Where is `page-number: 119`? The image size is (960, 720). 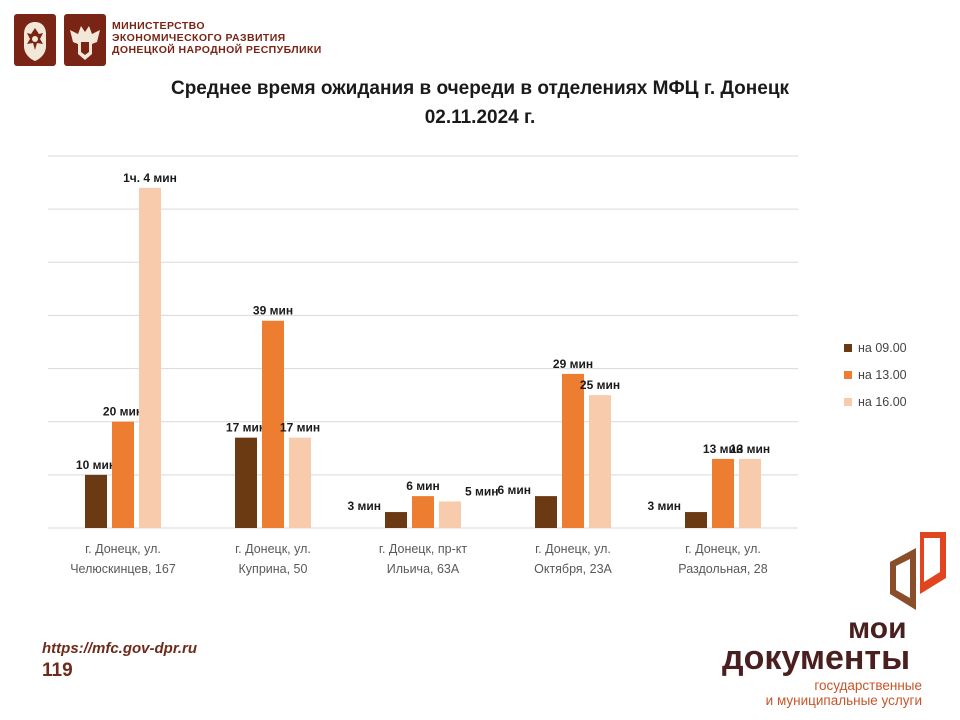 page-number: 119 is located at coordinates (57, 670).